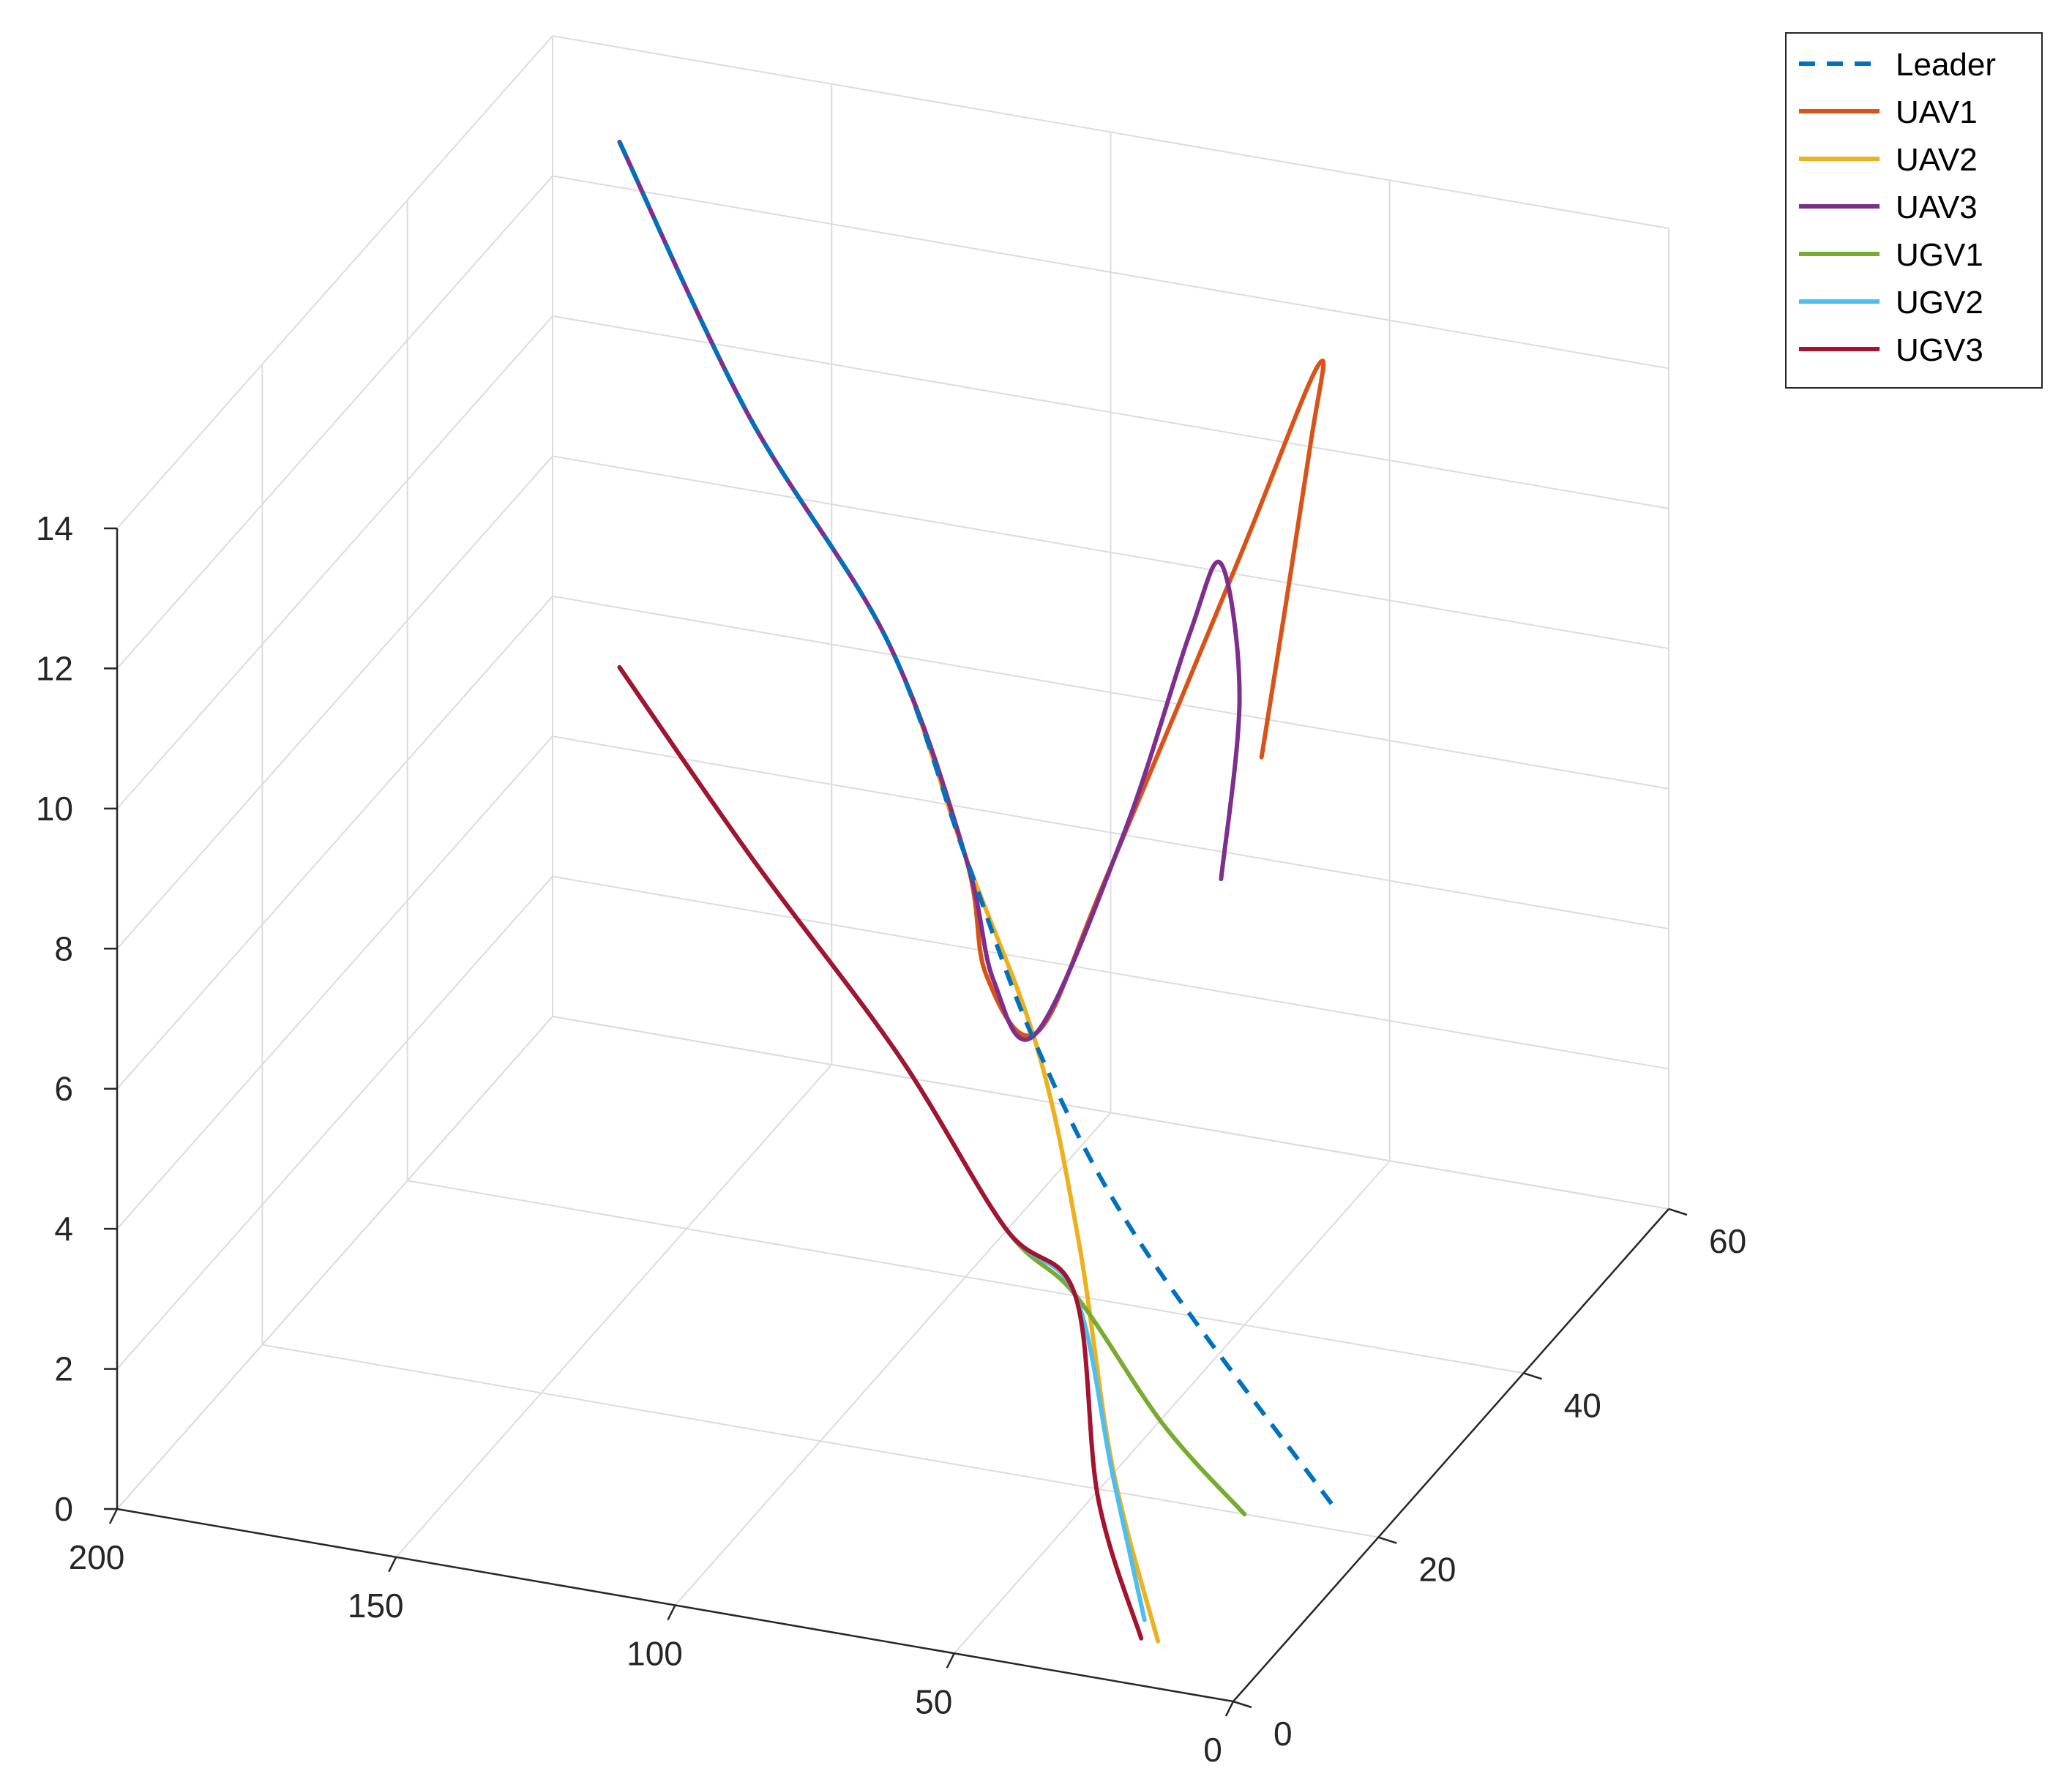 This screenshot has height=1790, width=2072. What do you see at coordinates (1212, 1750) in the screenshot?
I see `x-tick-label-0: 0` at bounding box center [1212, 1750].